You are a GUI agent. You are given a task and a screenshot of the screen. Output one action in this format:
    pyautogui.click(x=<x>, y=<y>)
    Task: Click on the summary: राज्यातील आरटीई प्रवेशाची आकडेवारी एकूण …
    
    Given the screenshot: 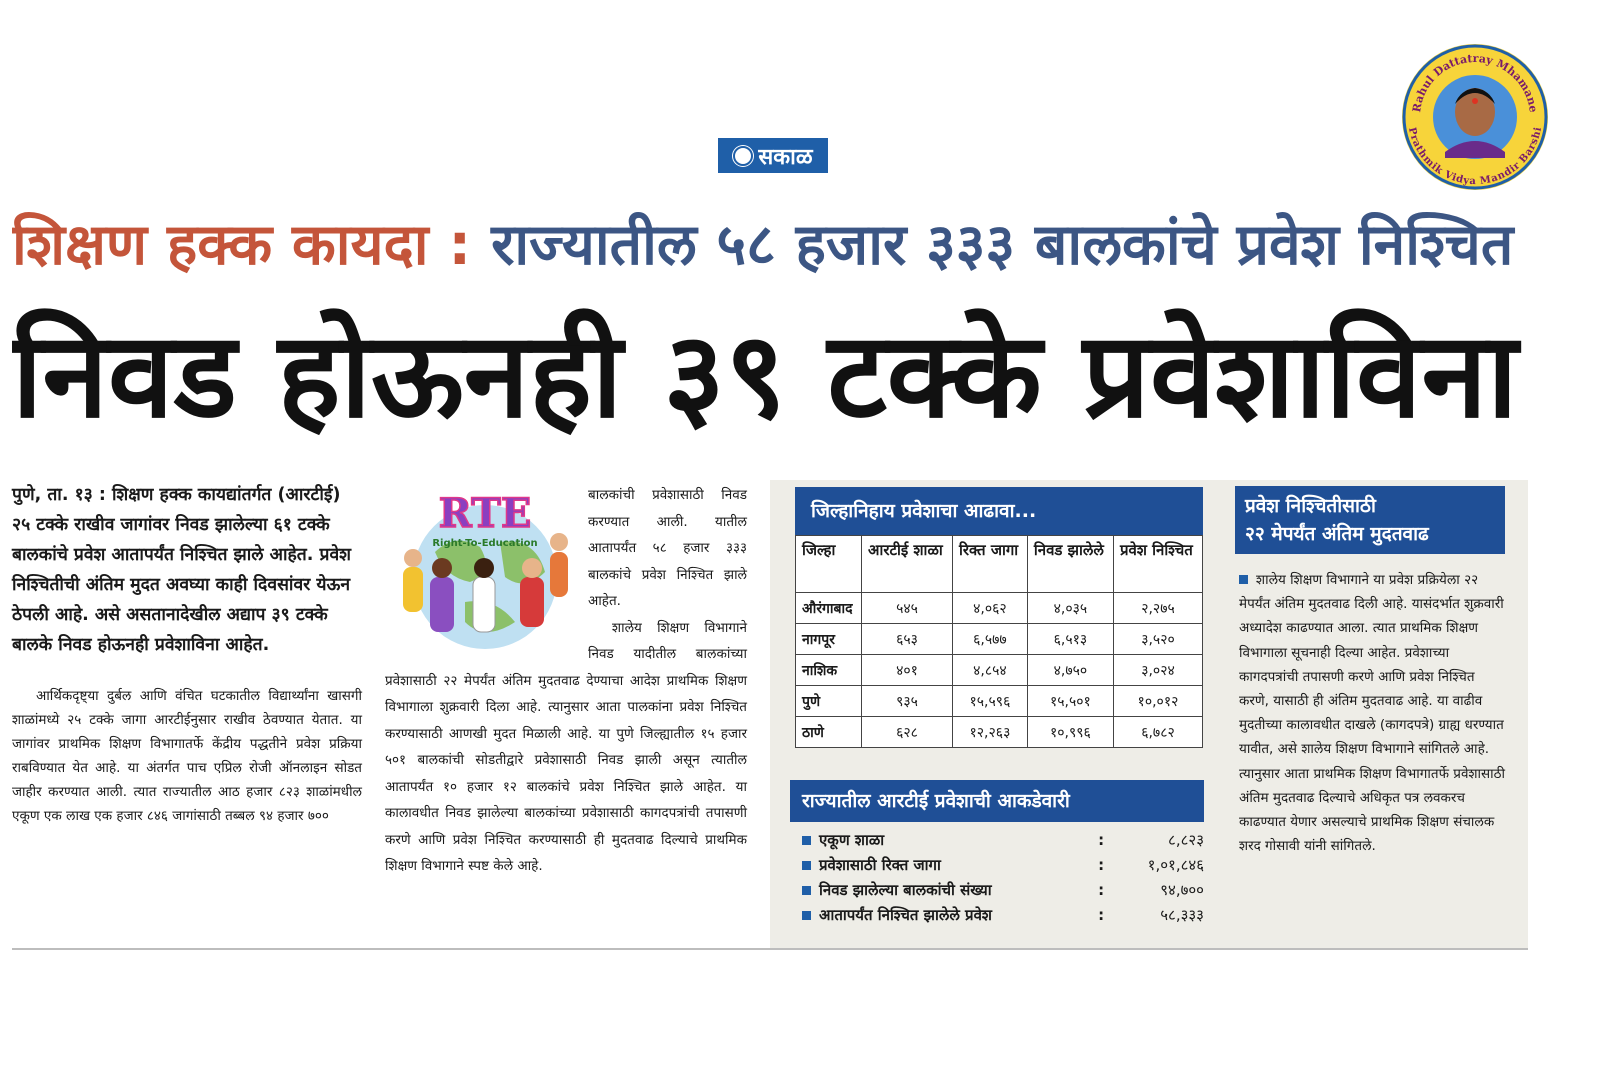 What is the action you would take?
    pyautogui.click(x=997, y=854)
    